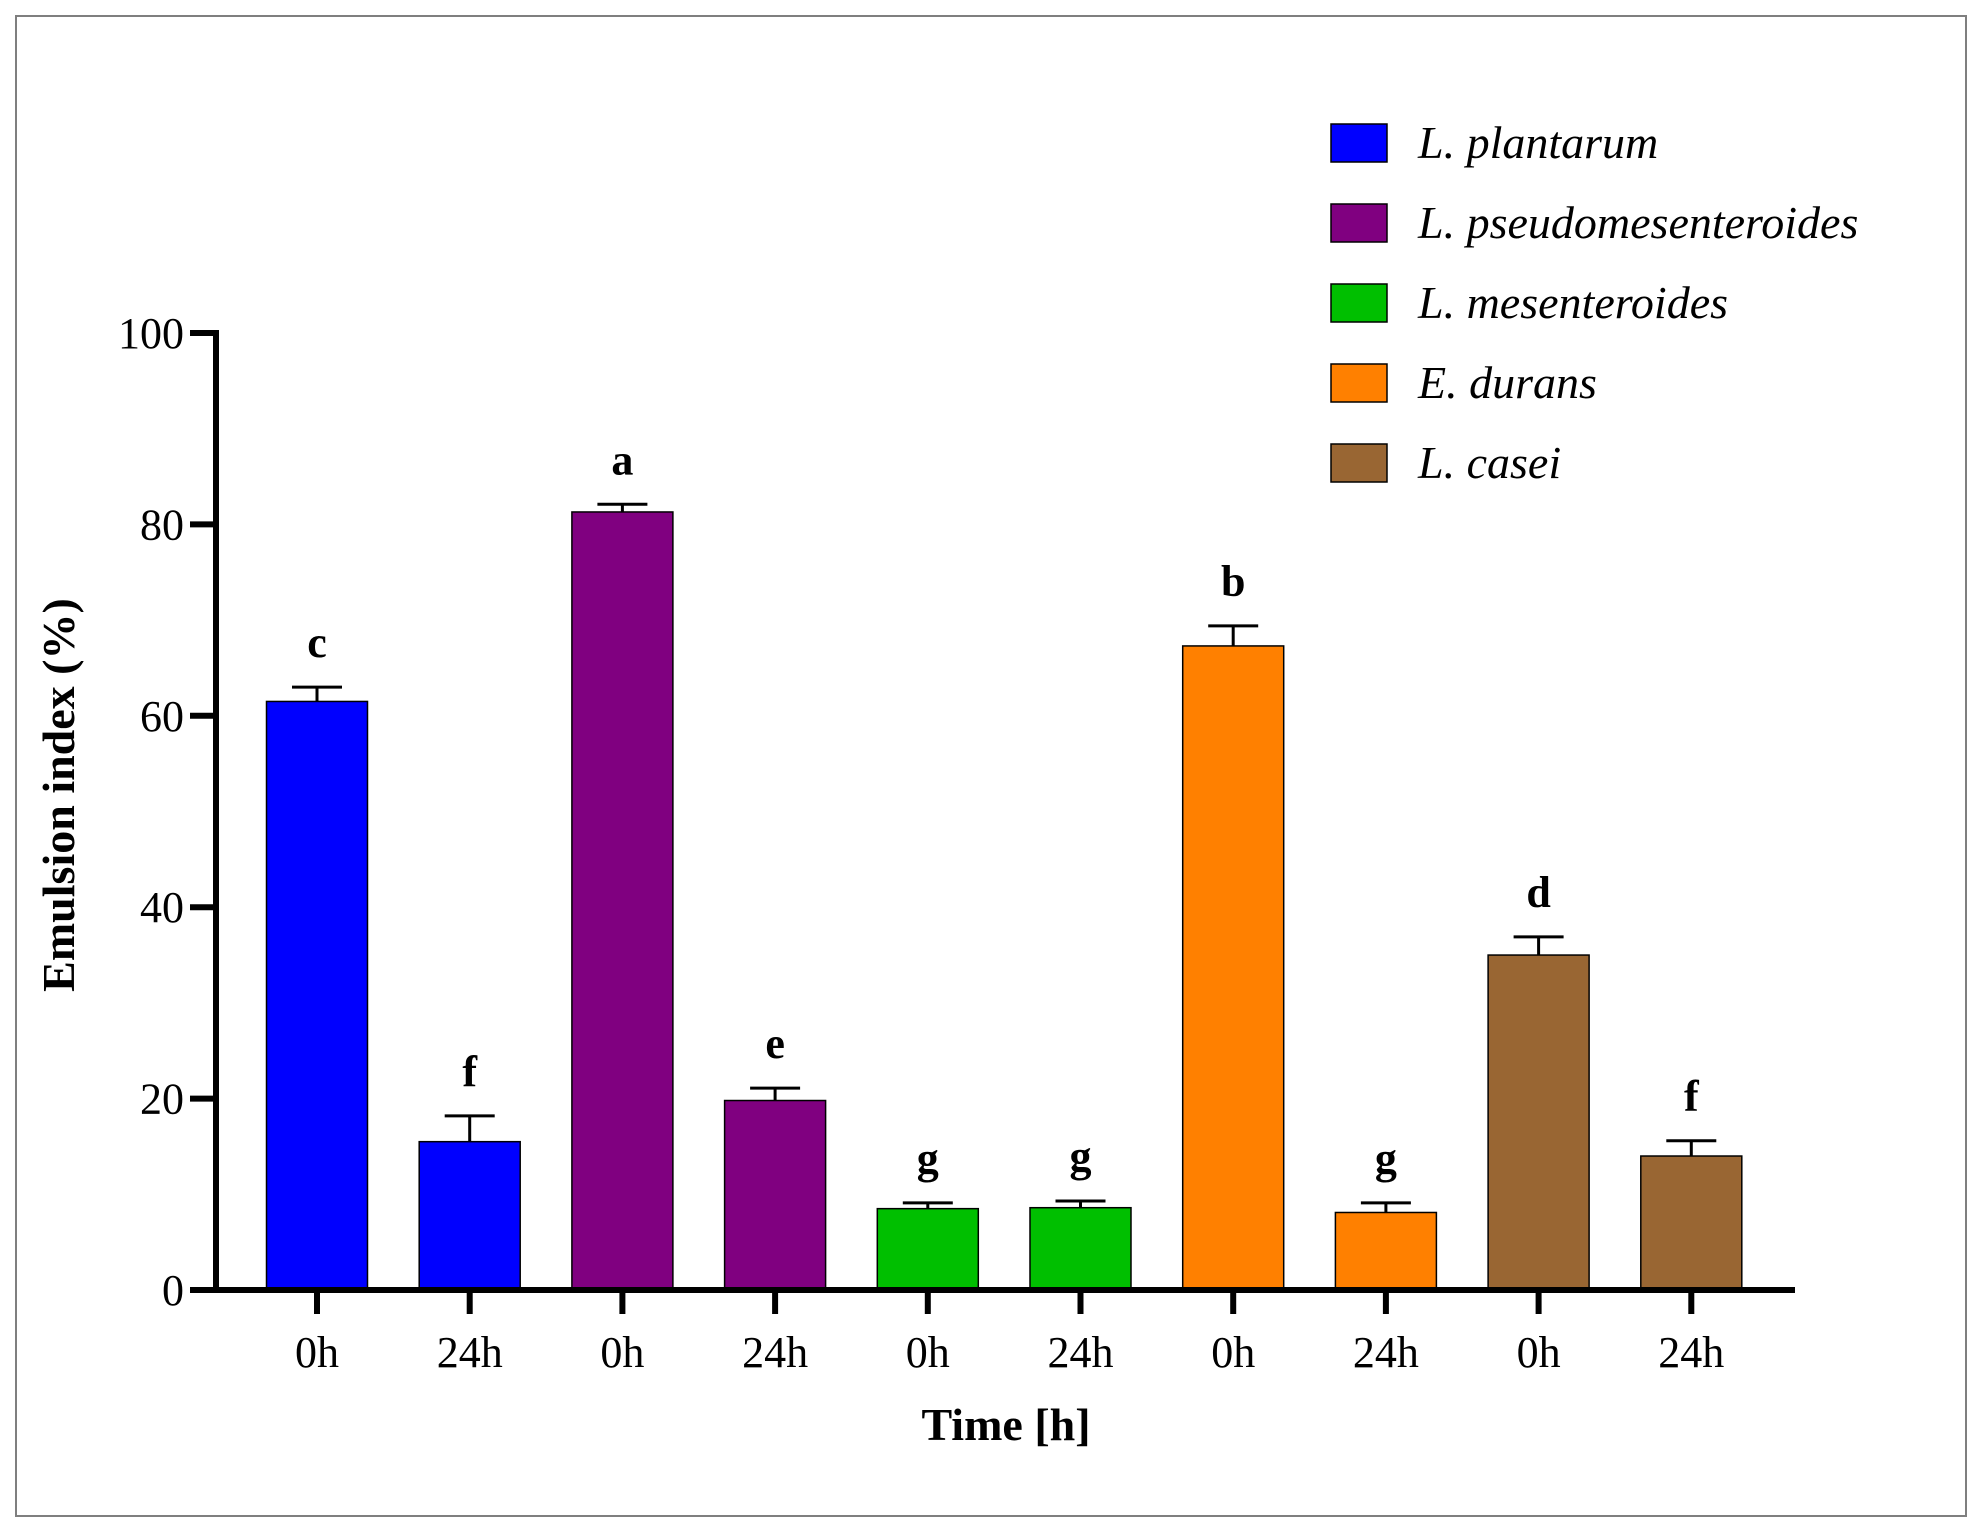 This screenshot has height=1535, width=1984. I want to click on legend-label-5: L. casei, so click(1489, 462).